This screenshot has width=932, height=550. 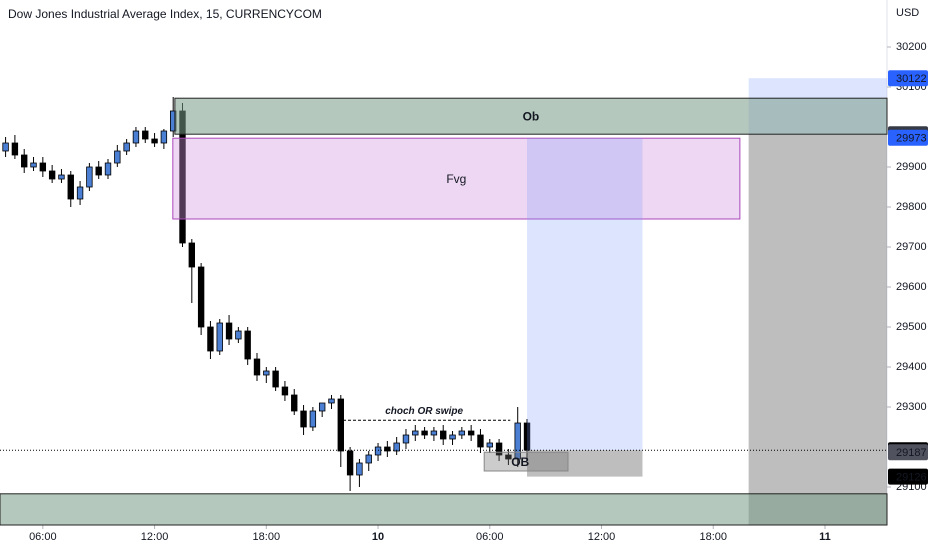 I want to click on y-tick-label: 29400, so click(x=911, y=367).